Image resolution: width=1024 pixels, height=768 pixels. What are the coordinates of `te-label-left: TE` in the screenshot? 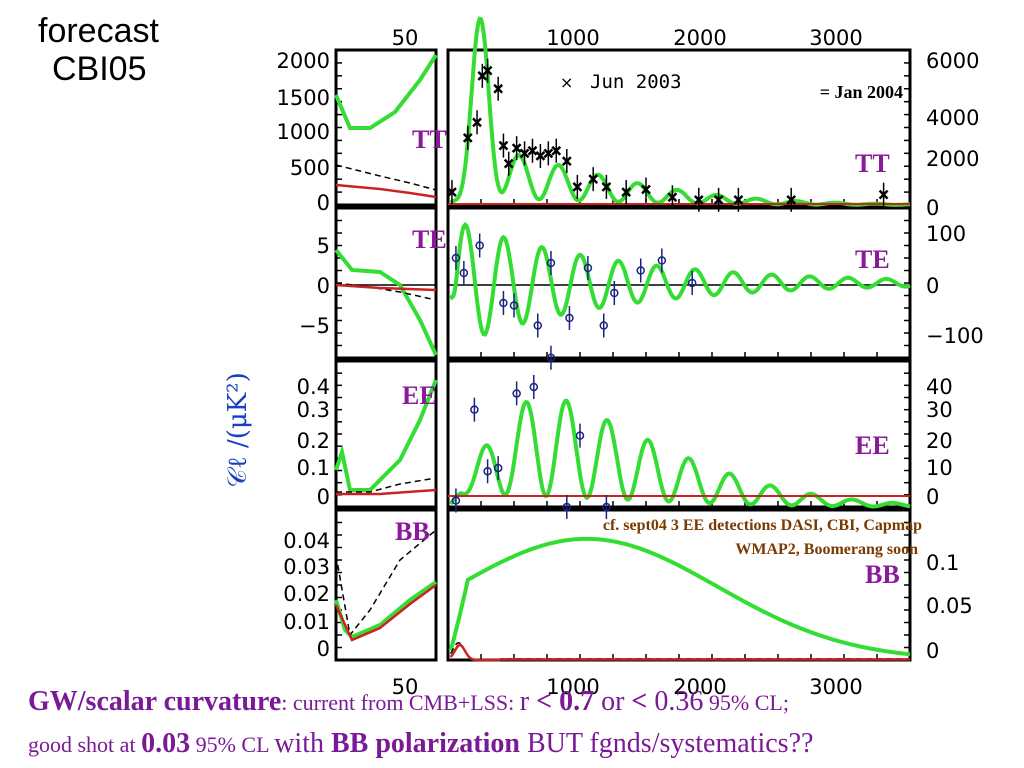 It's located at (429, 239).